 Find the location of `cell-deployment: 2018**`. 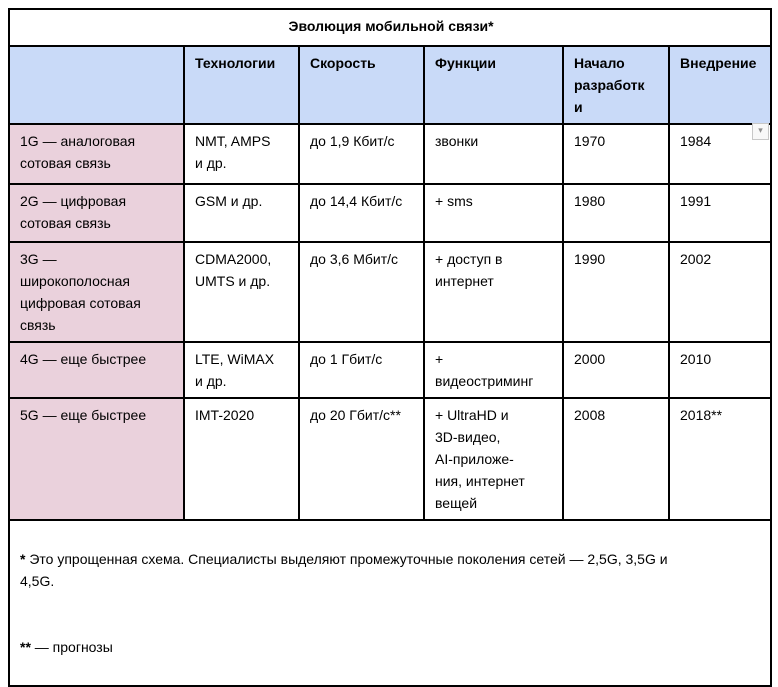

cell-deployment: 2018** is located at coordinates (720, 459).